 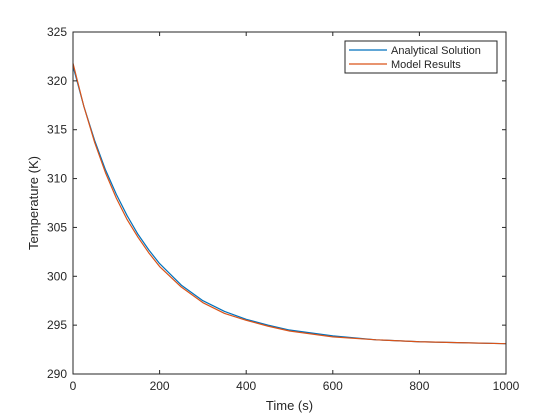 I want to click on legend: Analytical Solution Model Results, so click(x=421, y=57).